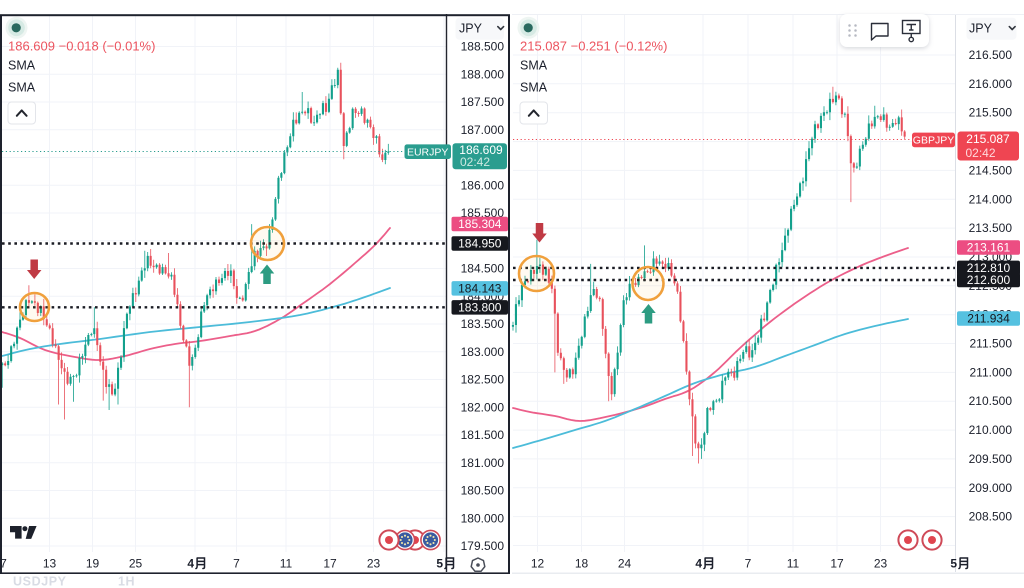 The image size is (1024, 588). What do you see at coordinates (483, 74) in the screenshot?
I see `svg-text: 188.000` at bounding box center [483, 74].